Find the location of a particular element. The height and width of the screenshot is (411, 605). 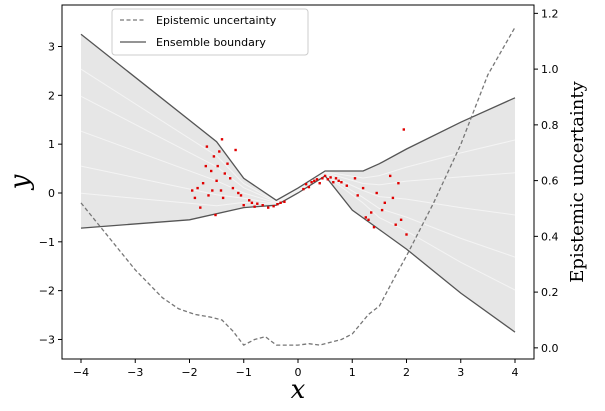

legend-box is located at coordinates (210, 32).